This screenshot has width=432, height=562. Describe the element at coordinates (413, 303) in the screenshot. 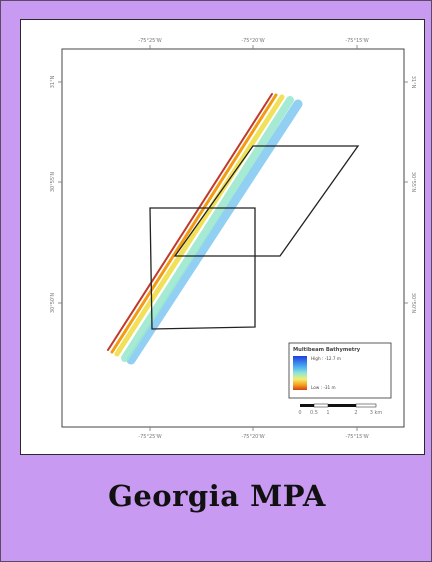

I see `right-tick-label: 30°50'N` at that location.